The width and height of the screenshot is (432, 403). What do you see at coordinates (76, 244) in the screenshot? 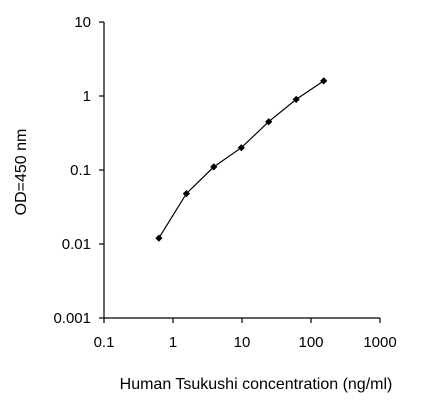
I see `y-tick-label: 0.01` at bounding box center [76, 244].